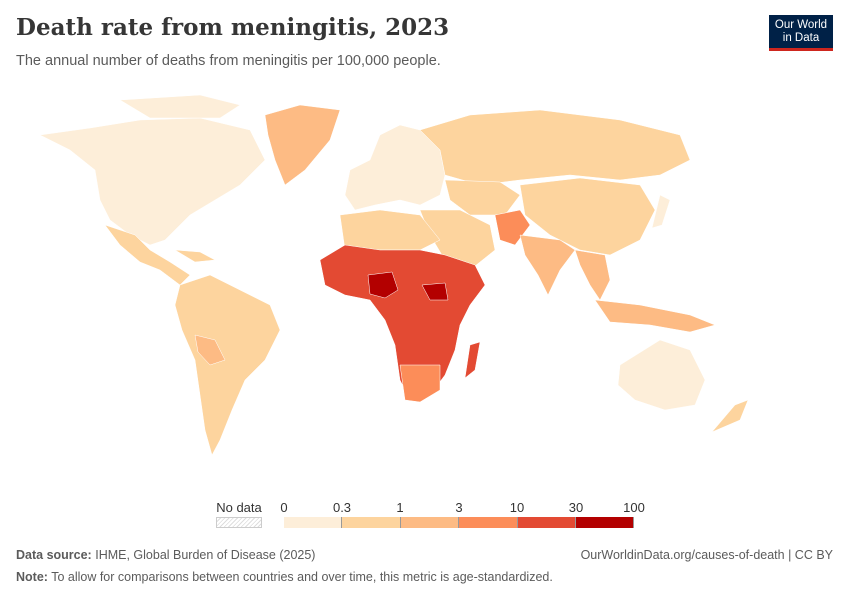 This screenshot has width=850, height=600. I want to click on legend-tick: 0.3, so click(342, 507).